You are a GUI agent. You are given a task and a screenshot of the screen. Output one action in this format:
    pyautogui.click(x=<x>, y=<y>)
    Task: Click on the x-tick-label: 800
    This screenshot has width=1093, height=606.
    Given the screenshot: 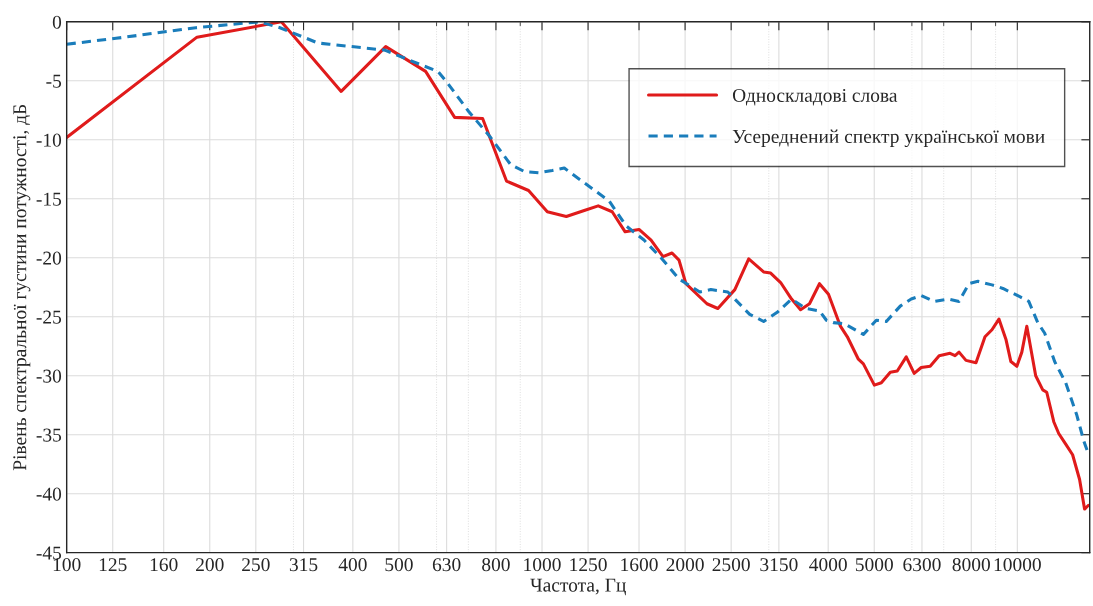 What is the action you would take?
    pyautogui.click(x=496, y=565)
    